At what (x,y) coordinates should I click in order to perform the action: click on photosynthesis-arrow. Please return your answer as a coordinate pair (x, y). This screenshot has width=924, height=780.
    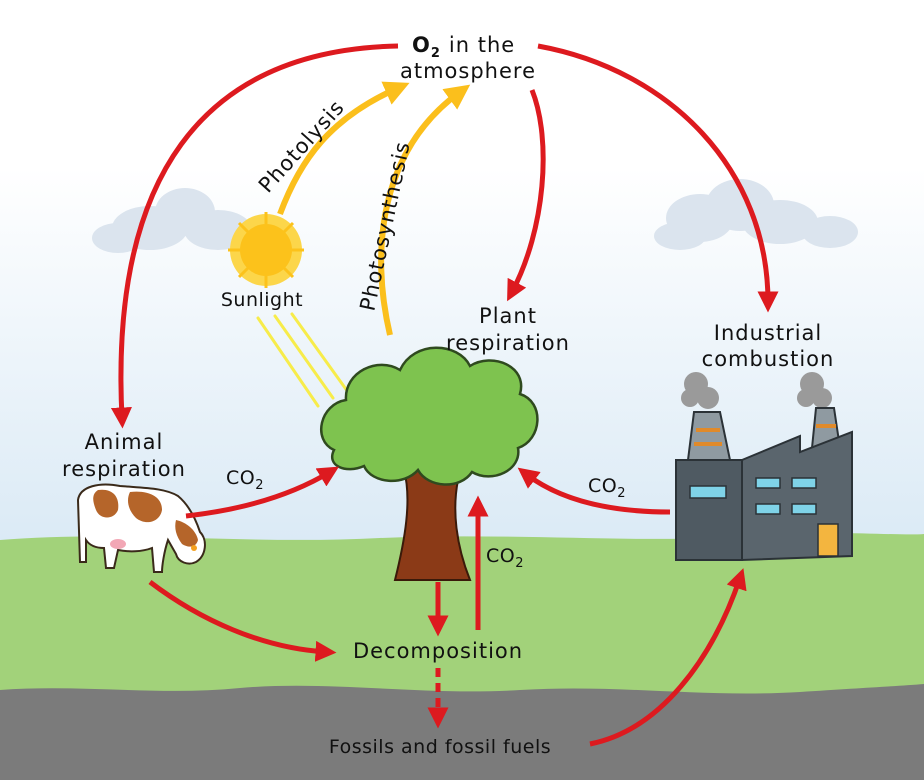
    Looking at the image, I should click on (424, 210).